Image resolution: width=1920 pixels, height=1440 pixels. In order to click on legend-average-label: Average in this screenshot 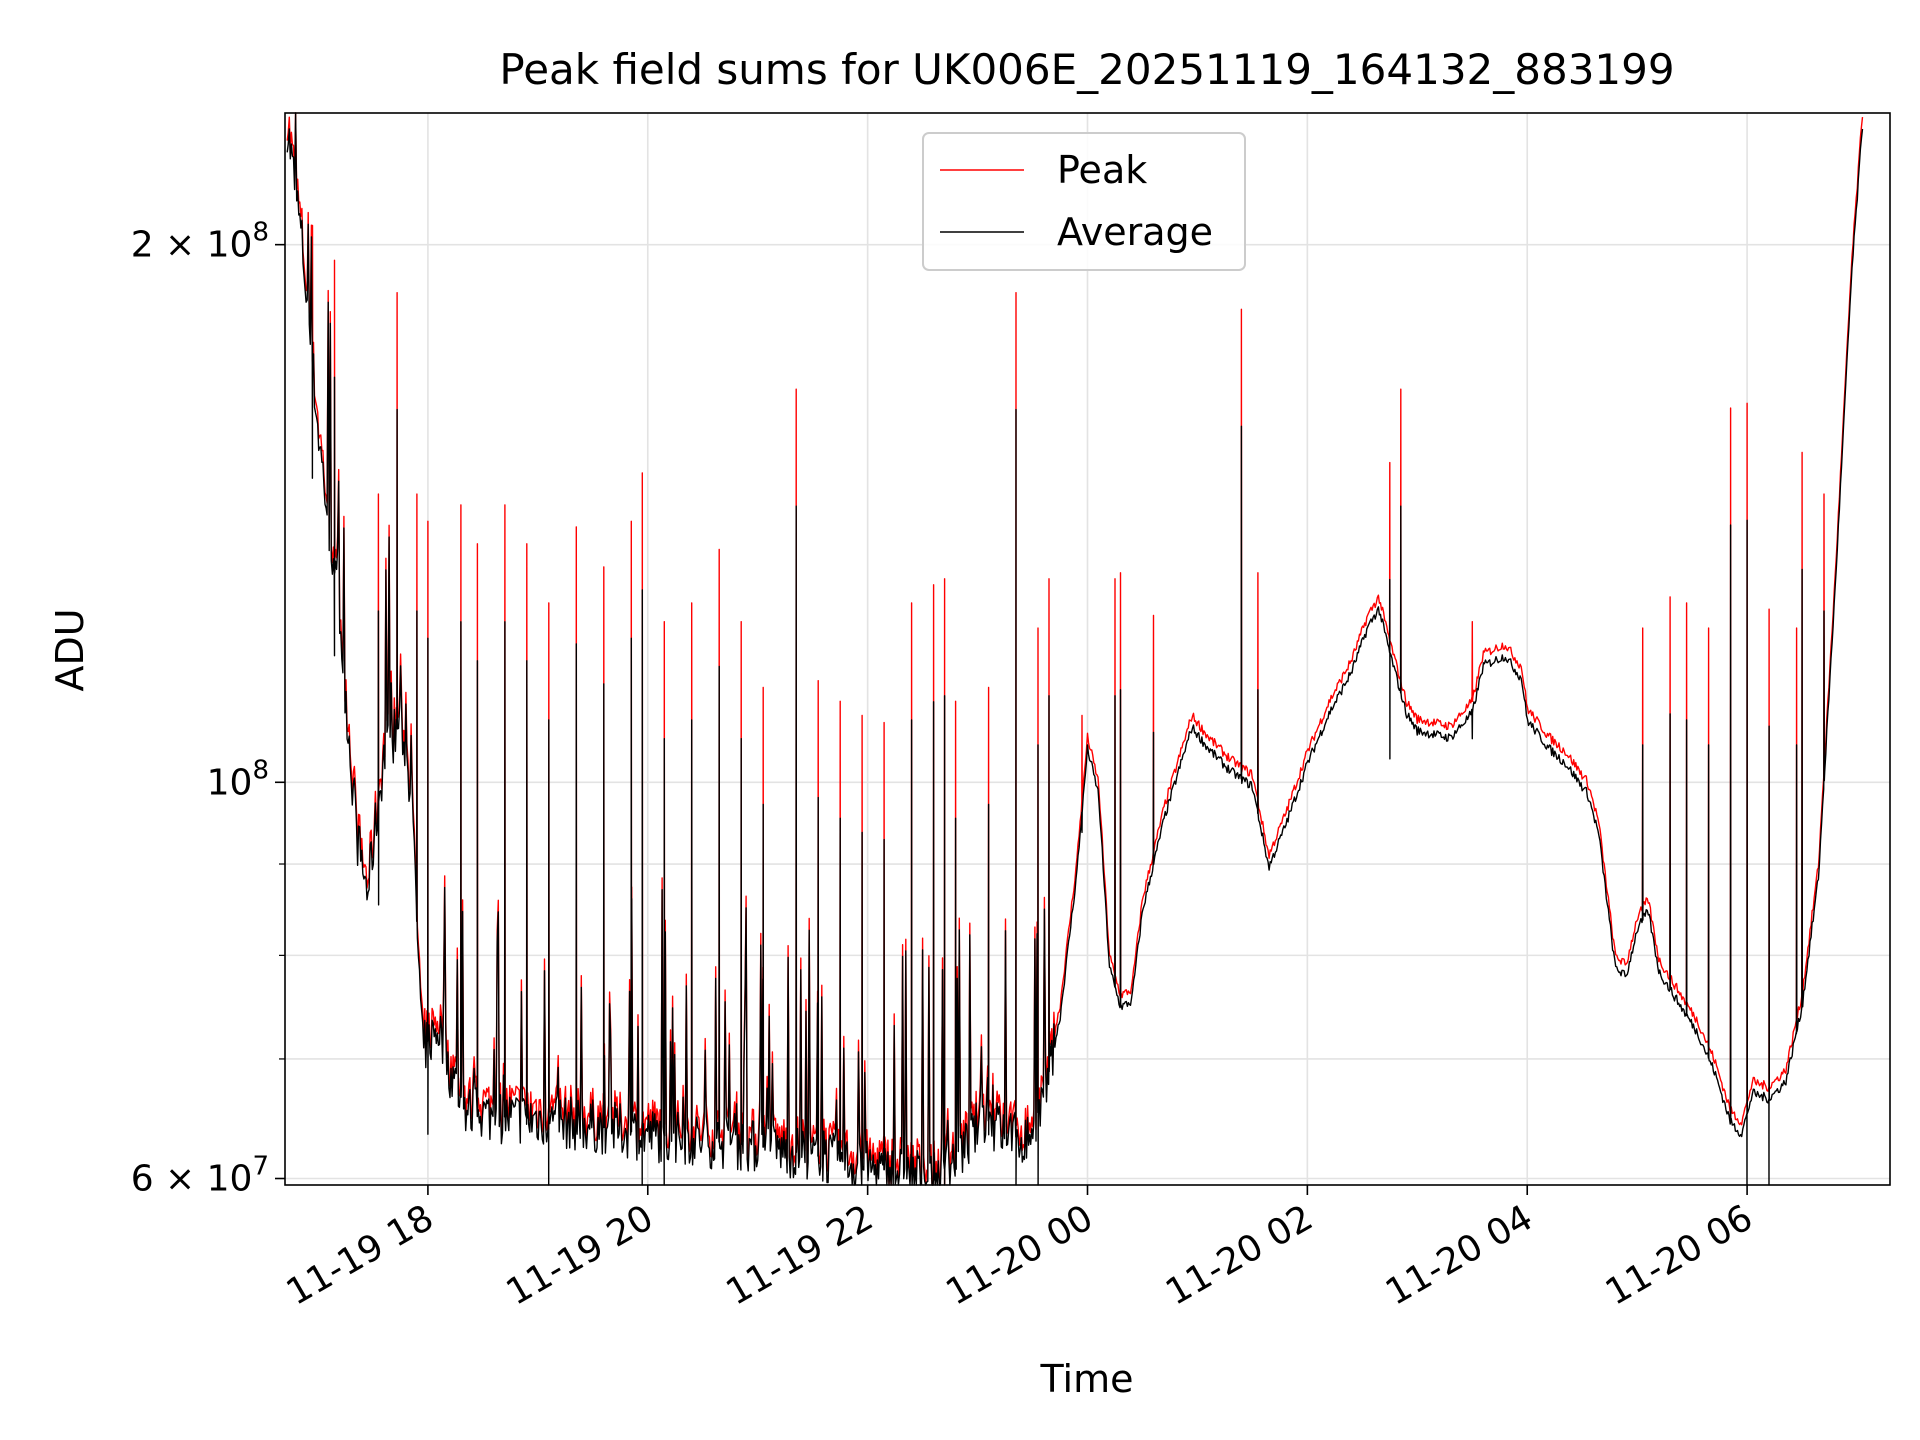, I will do `click(1135, 232)`.